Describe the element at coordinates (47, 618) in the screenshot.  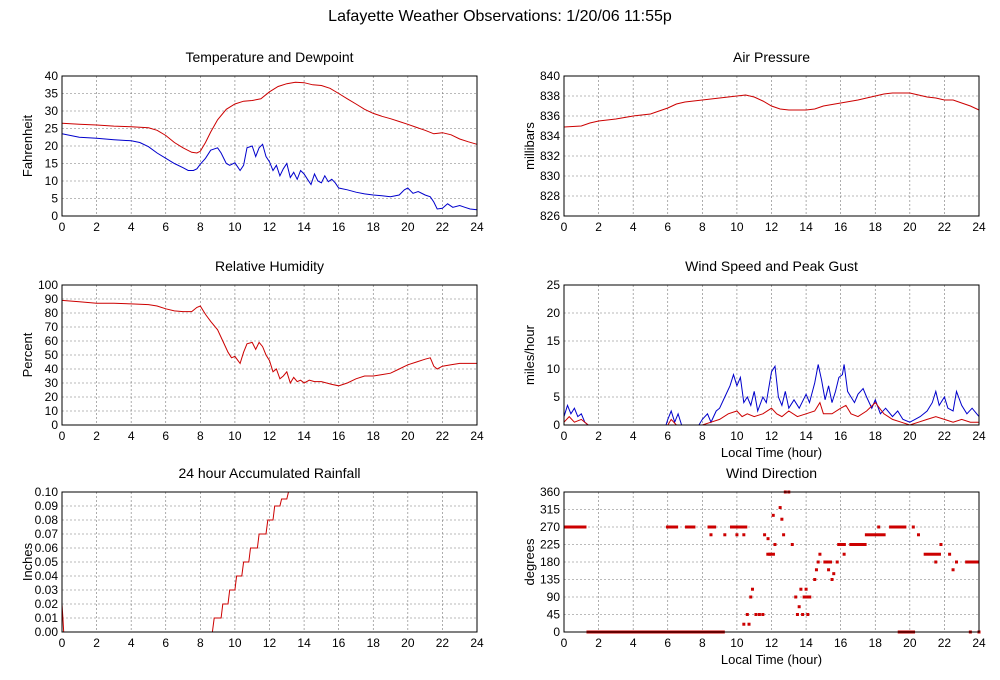
I see `rain-ytick-label: 0.01` at that location.